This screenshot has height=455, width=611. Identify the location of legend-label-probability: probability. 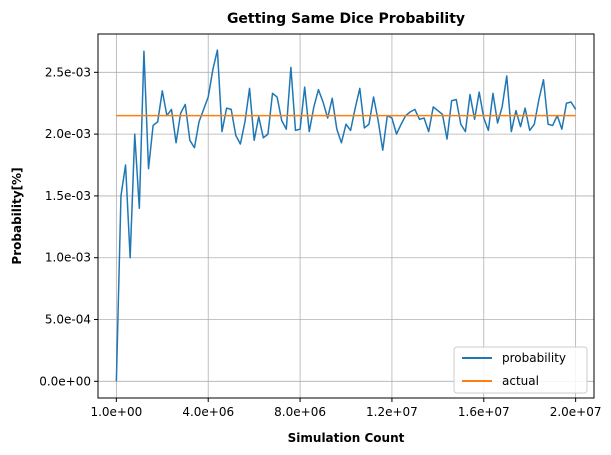
(534, 358).